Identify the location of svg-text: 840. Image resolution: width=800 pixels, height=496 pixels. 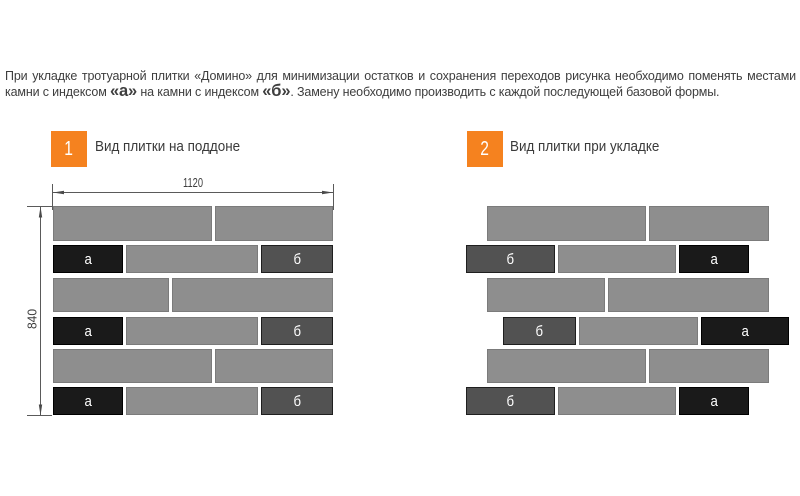
(33, 319).